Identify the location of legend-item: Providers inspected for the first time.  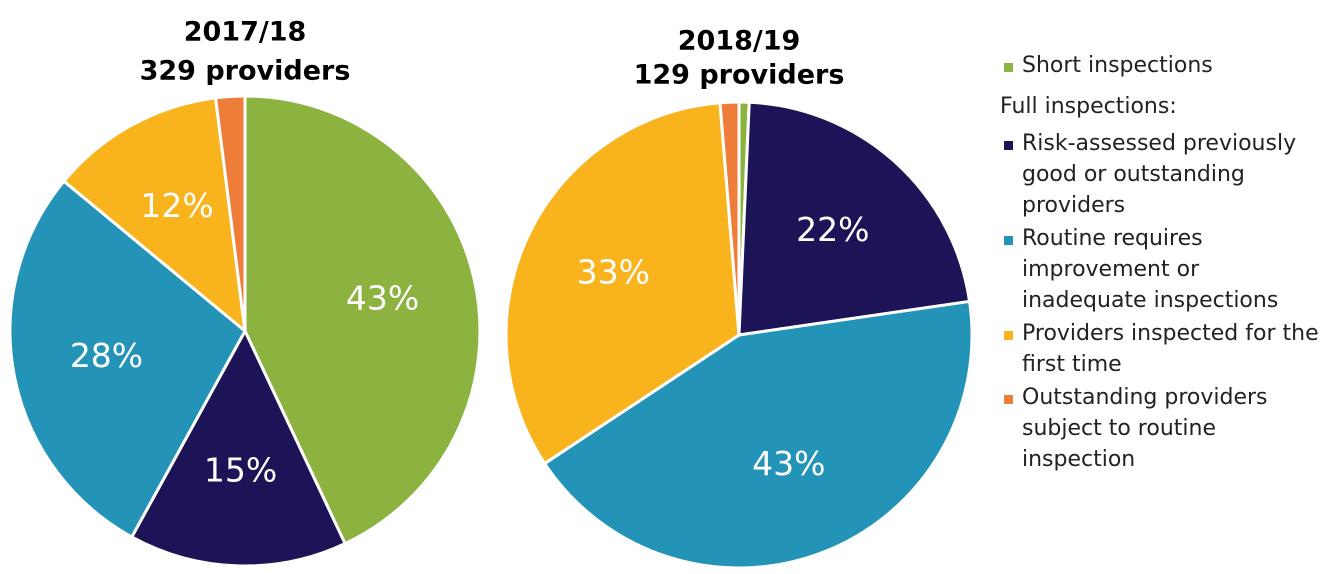
(1161, 349).